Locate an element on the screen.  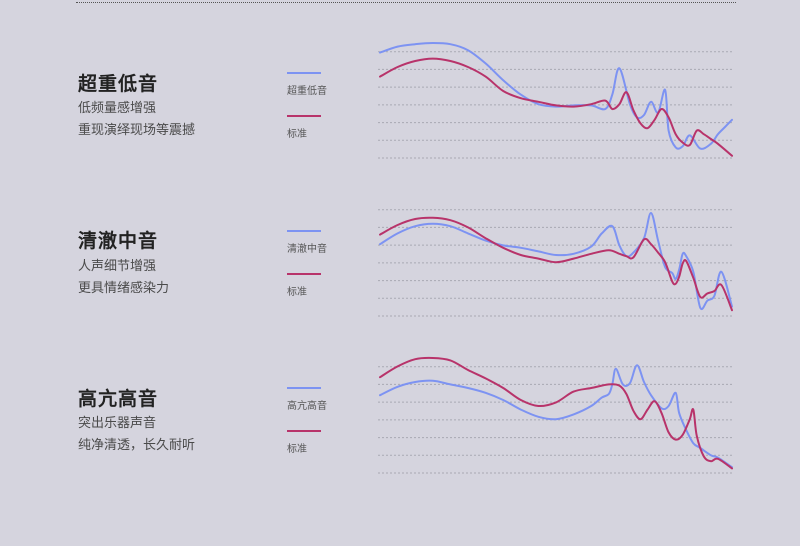
description-line: 低频量感增强 is located at coordinates (117, 108).